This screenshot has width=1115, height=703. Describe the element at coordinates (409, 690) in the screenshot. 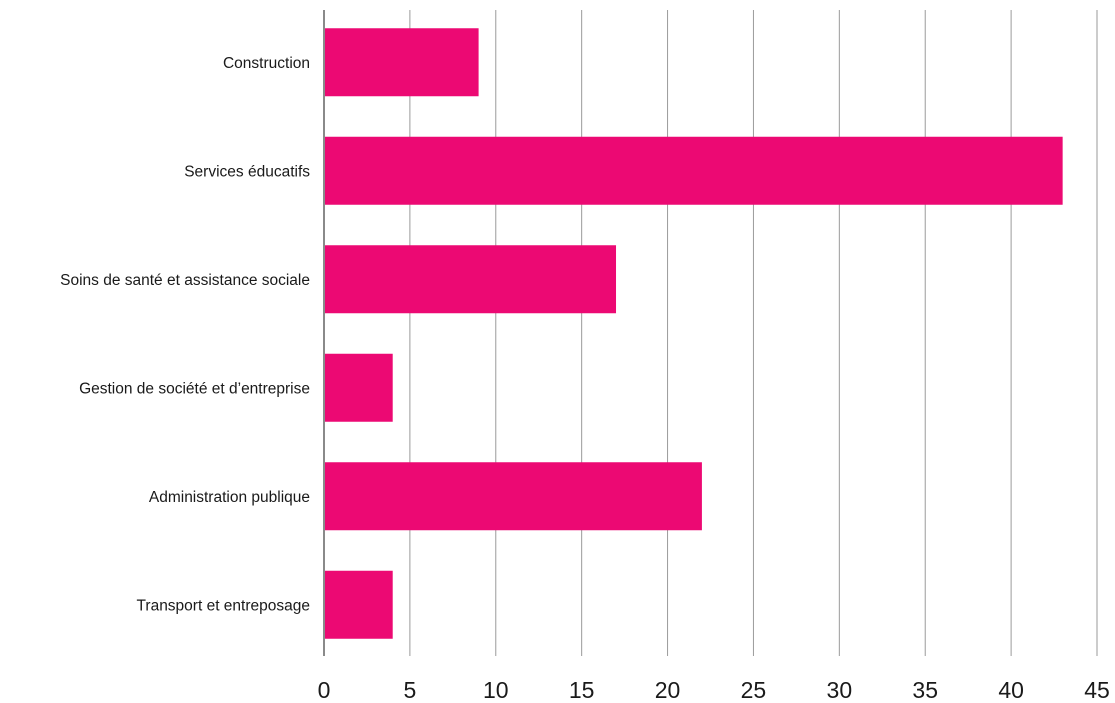

I see `x-tick-label: 5` at that location.